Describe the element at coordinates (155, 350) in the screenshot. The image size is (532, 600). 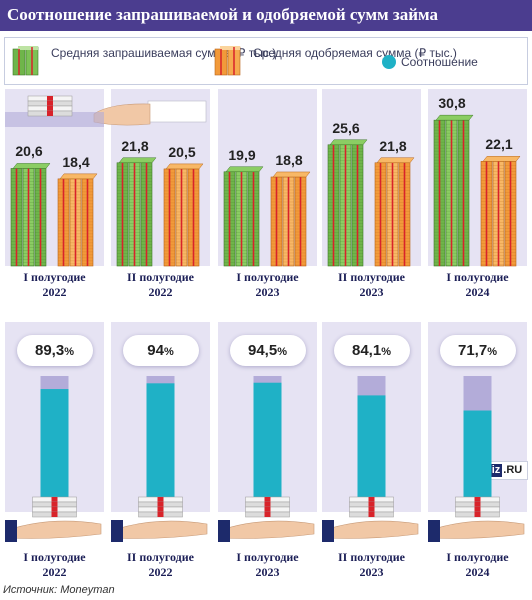
I see `ratio-value: 94` at that location.